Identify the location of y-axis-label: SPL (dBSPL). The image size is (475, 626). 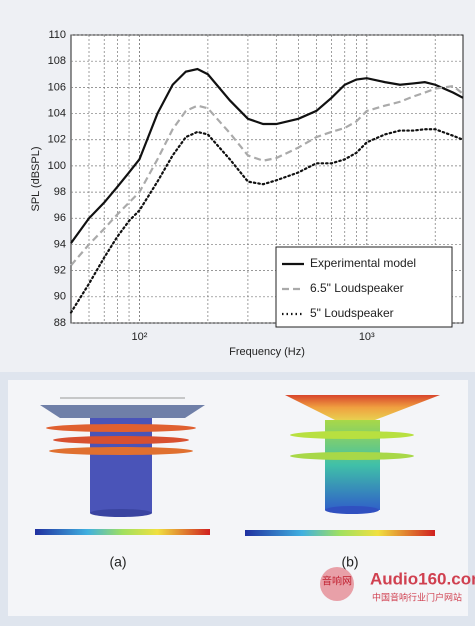
(36, 178).